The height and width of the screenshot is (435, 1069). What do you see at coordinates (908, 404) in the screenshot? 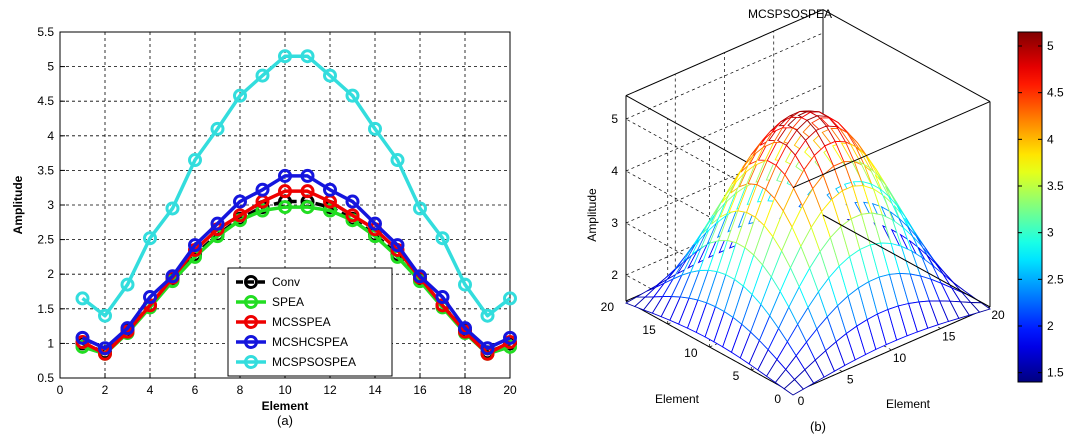
I see `y-axis-label-3d: Element` at bounding box center [908, 404].